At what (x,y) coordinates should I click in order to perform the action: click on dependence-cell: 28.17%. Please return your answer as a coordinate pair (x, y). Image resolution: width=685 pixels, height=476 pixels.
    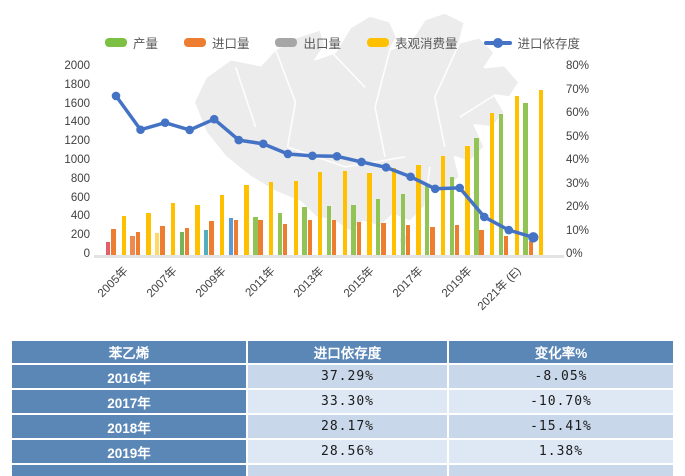
    Looking at the image, I should click on (347, 426).